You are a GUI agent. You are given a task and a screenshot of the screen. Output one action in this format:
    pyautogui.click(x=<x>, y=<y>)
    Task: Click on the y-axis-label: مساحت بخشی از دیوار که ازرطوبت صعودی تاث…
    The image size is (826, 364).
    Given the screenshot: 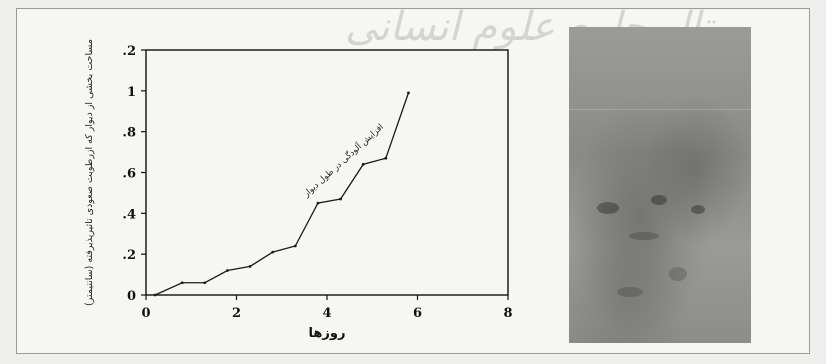 What is the action you would take?
    pyautogui.click(x=89, y=172)
    